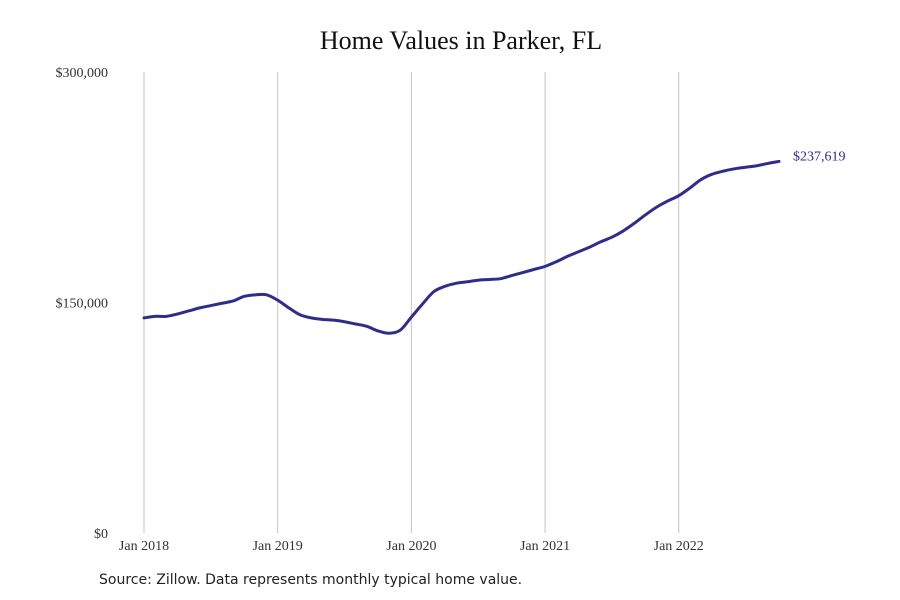 This screenshot has width=900, height=600. I want to click on data-labels: $237,619, so click(819, 156).